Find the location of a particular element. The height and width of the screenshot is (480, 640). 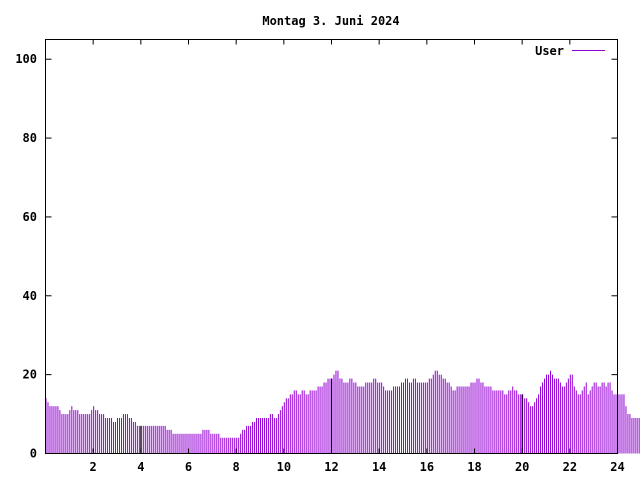

x-tick-label: 2 is located at coordinates (93, 467).